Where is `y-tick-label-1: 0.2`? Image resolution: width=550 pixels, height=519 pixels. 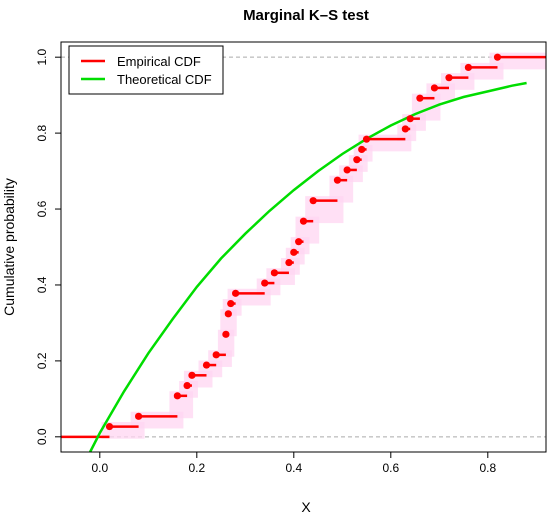 y-tick-label-1: 0.2 is located at coordinates (42, 360).